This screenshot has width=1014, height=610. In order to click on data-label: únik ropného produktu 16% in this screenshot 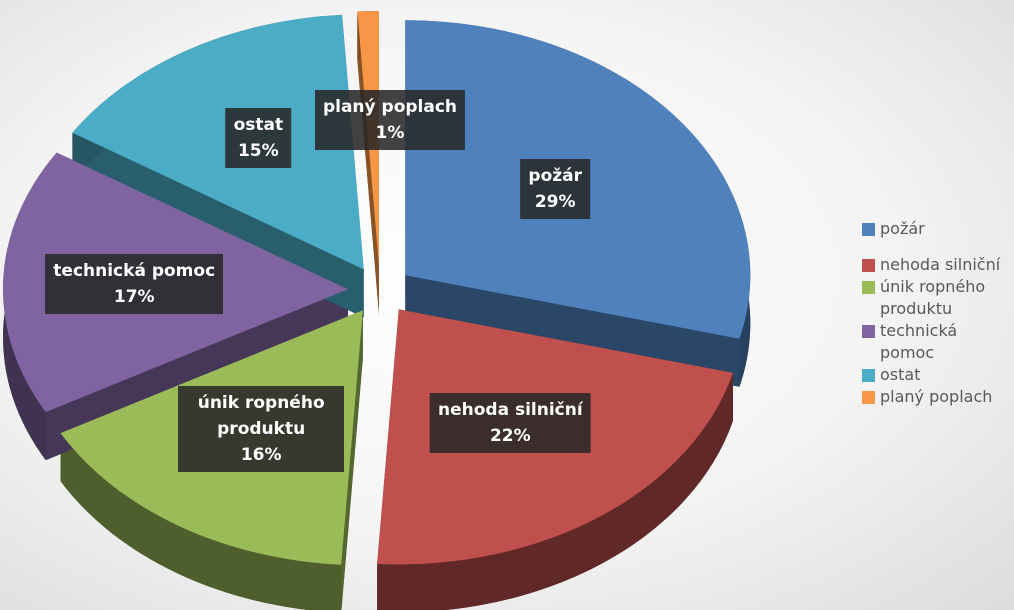, I will do `click(261, 428)`.